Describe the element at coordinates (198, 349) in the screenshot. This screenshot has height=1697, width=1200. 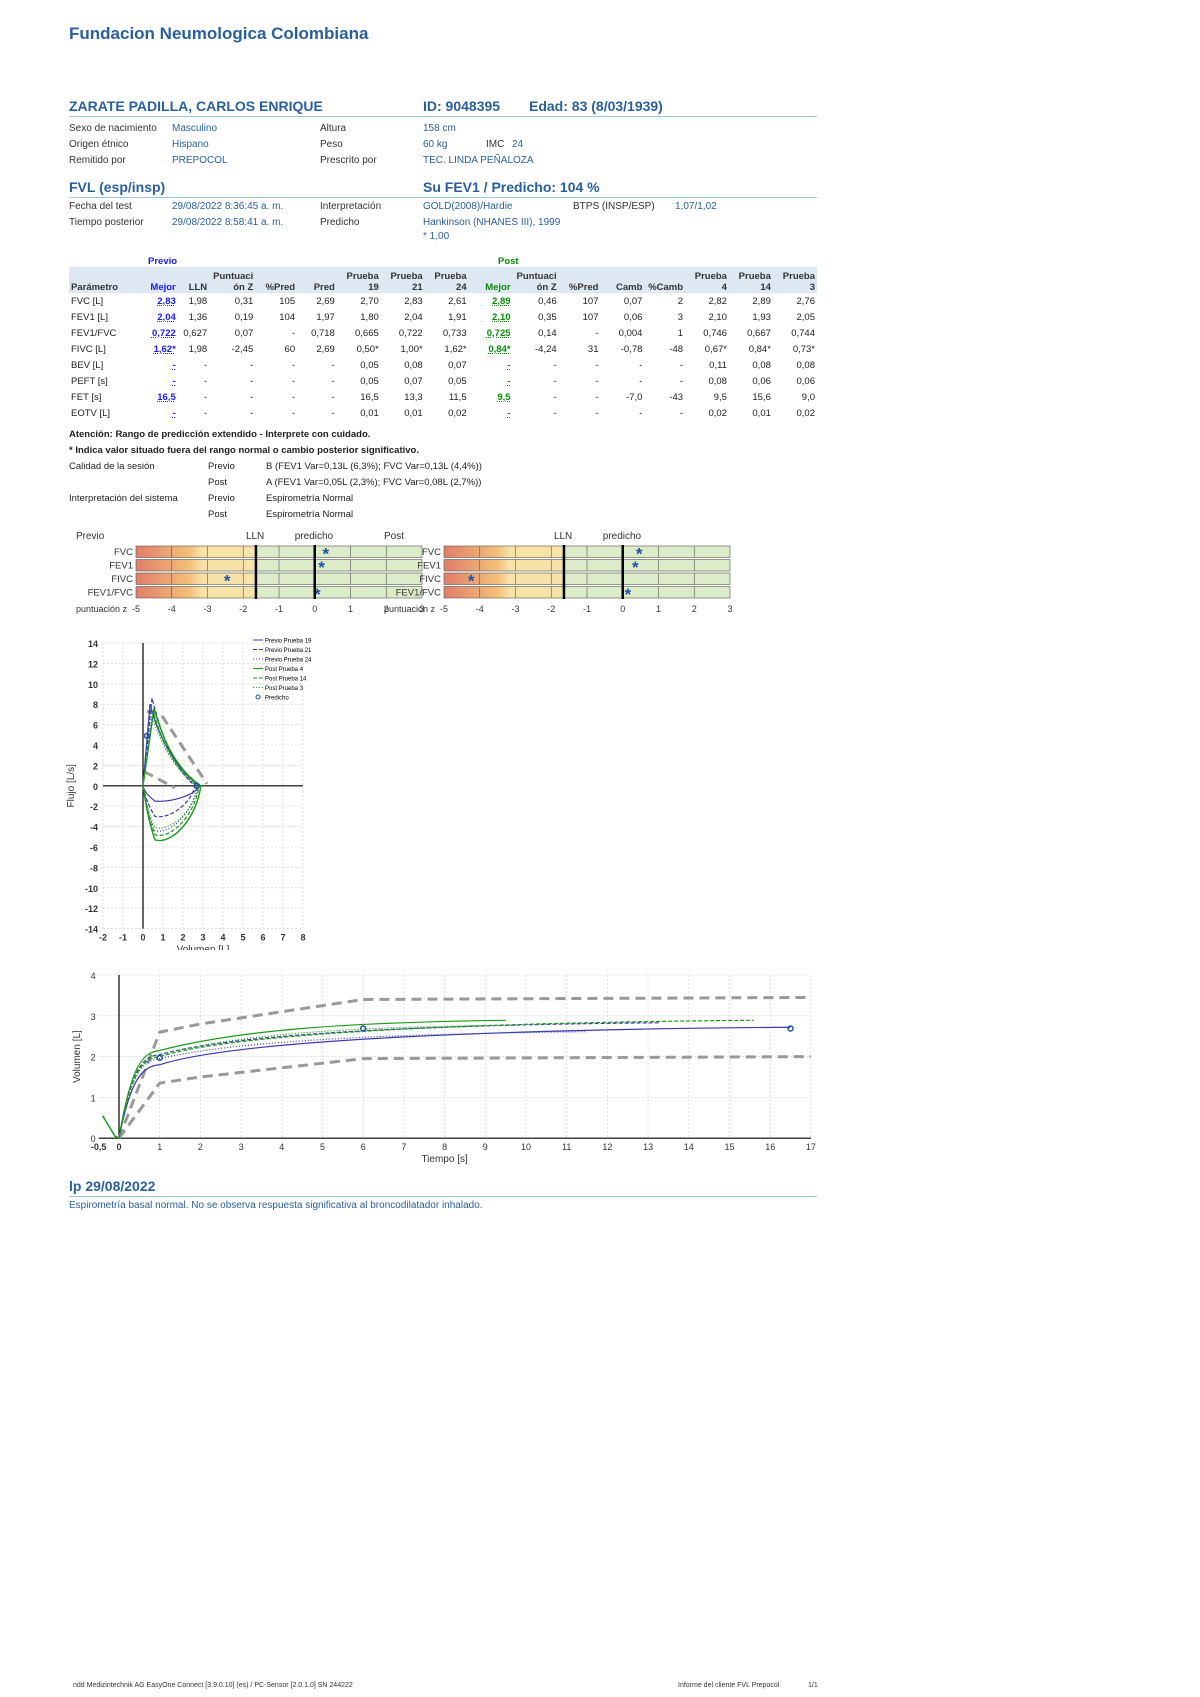
I see `table-cell: 1,98` at that location.